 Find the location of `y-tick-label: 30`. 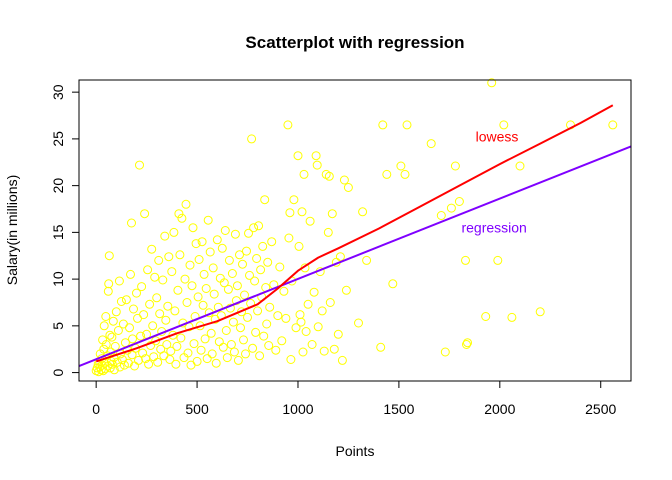

y-tick-label: 30 is located at coordinates (58, 92).